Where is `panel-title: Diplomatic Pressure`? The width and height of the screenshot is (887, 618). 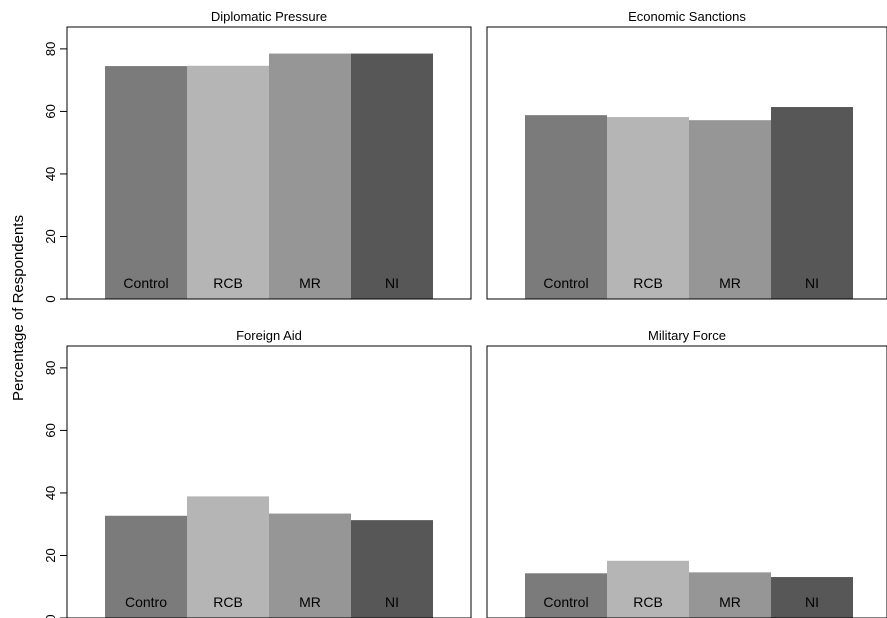
panel-title: Diplomatic Pressure is located at coordinates (269, 16).